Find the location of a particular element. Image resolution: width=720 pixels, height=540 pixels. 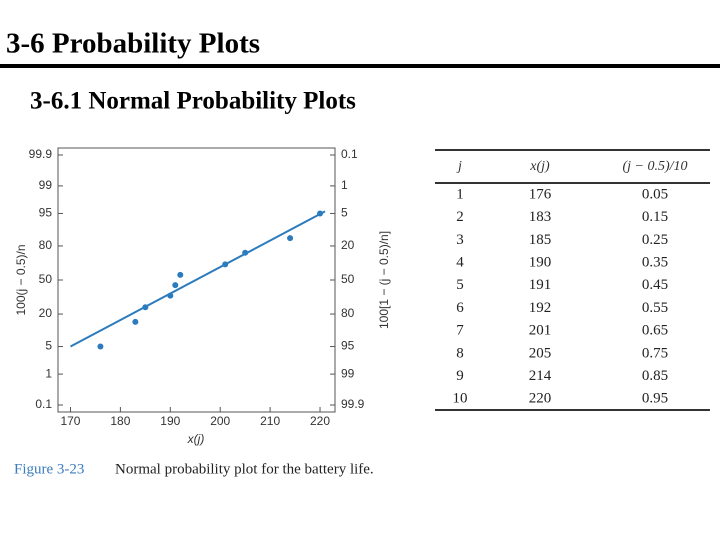

y-tick-label: 20 is located at coordinates (46, 313).